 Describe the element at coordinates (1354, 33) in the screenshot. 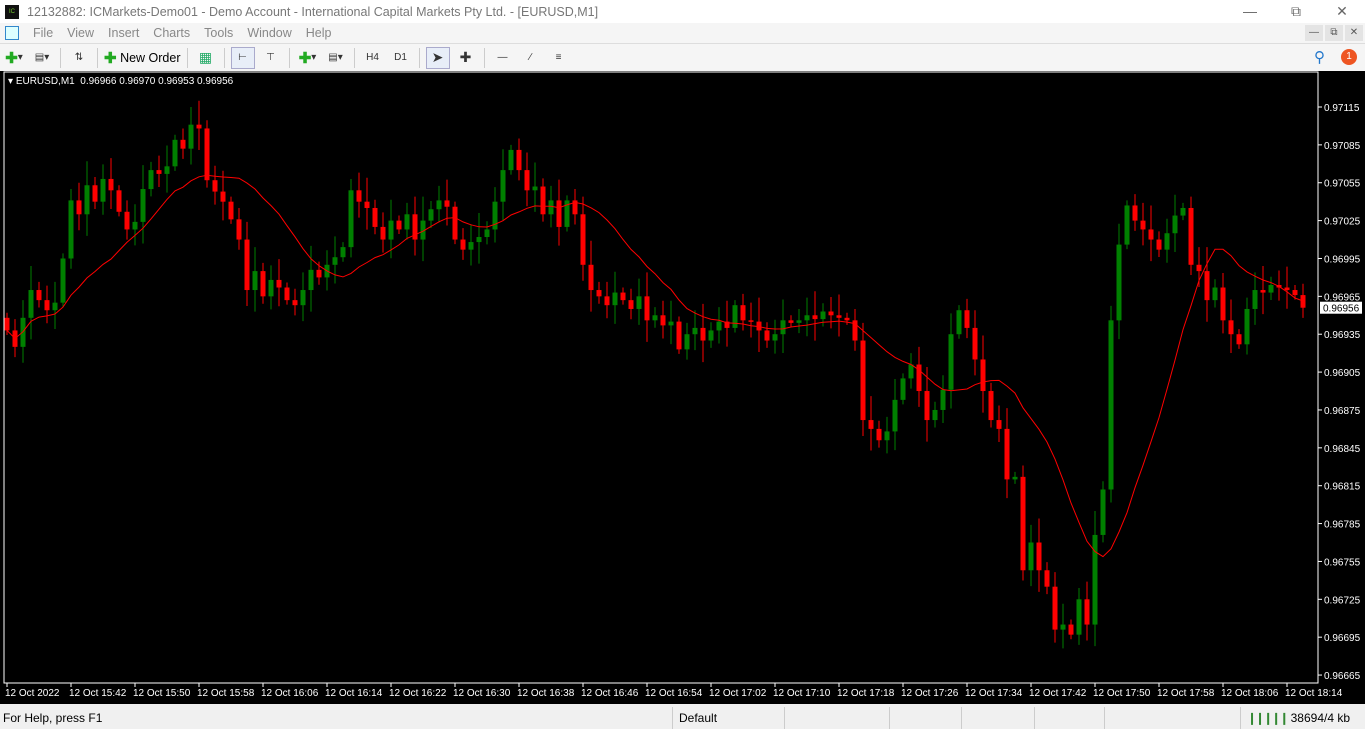

I see `mdi-close-button: ✕` at that location.